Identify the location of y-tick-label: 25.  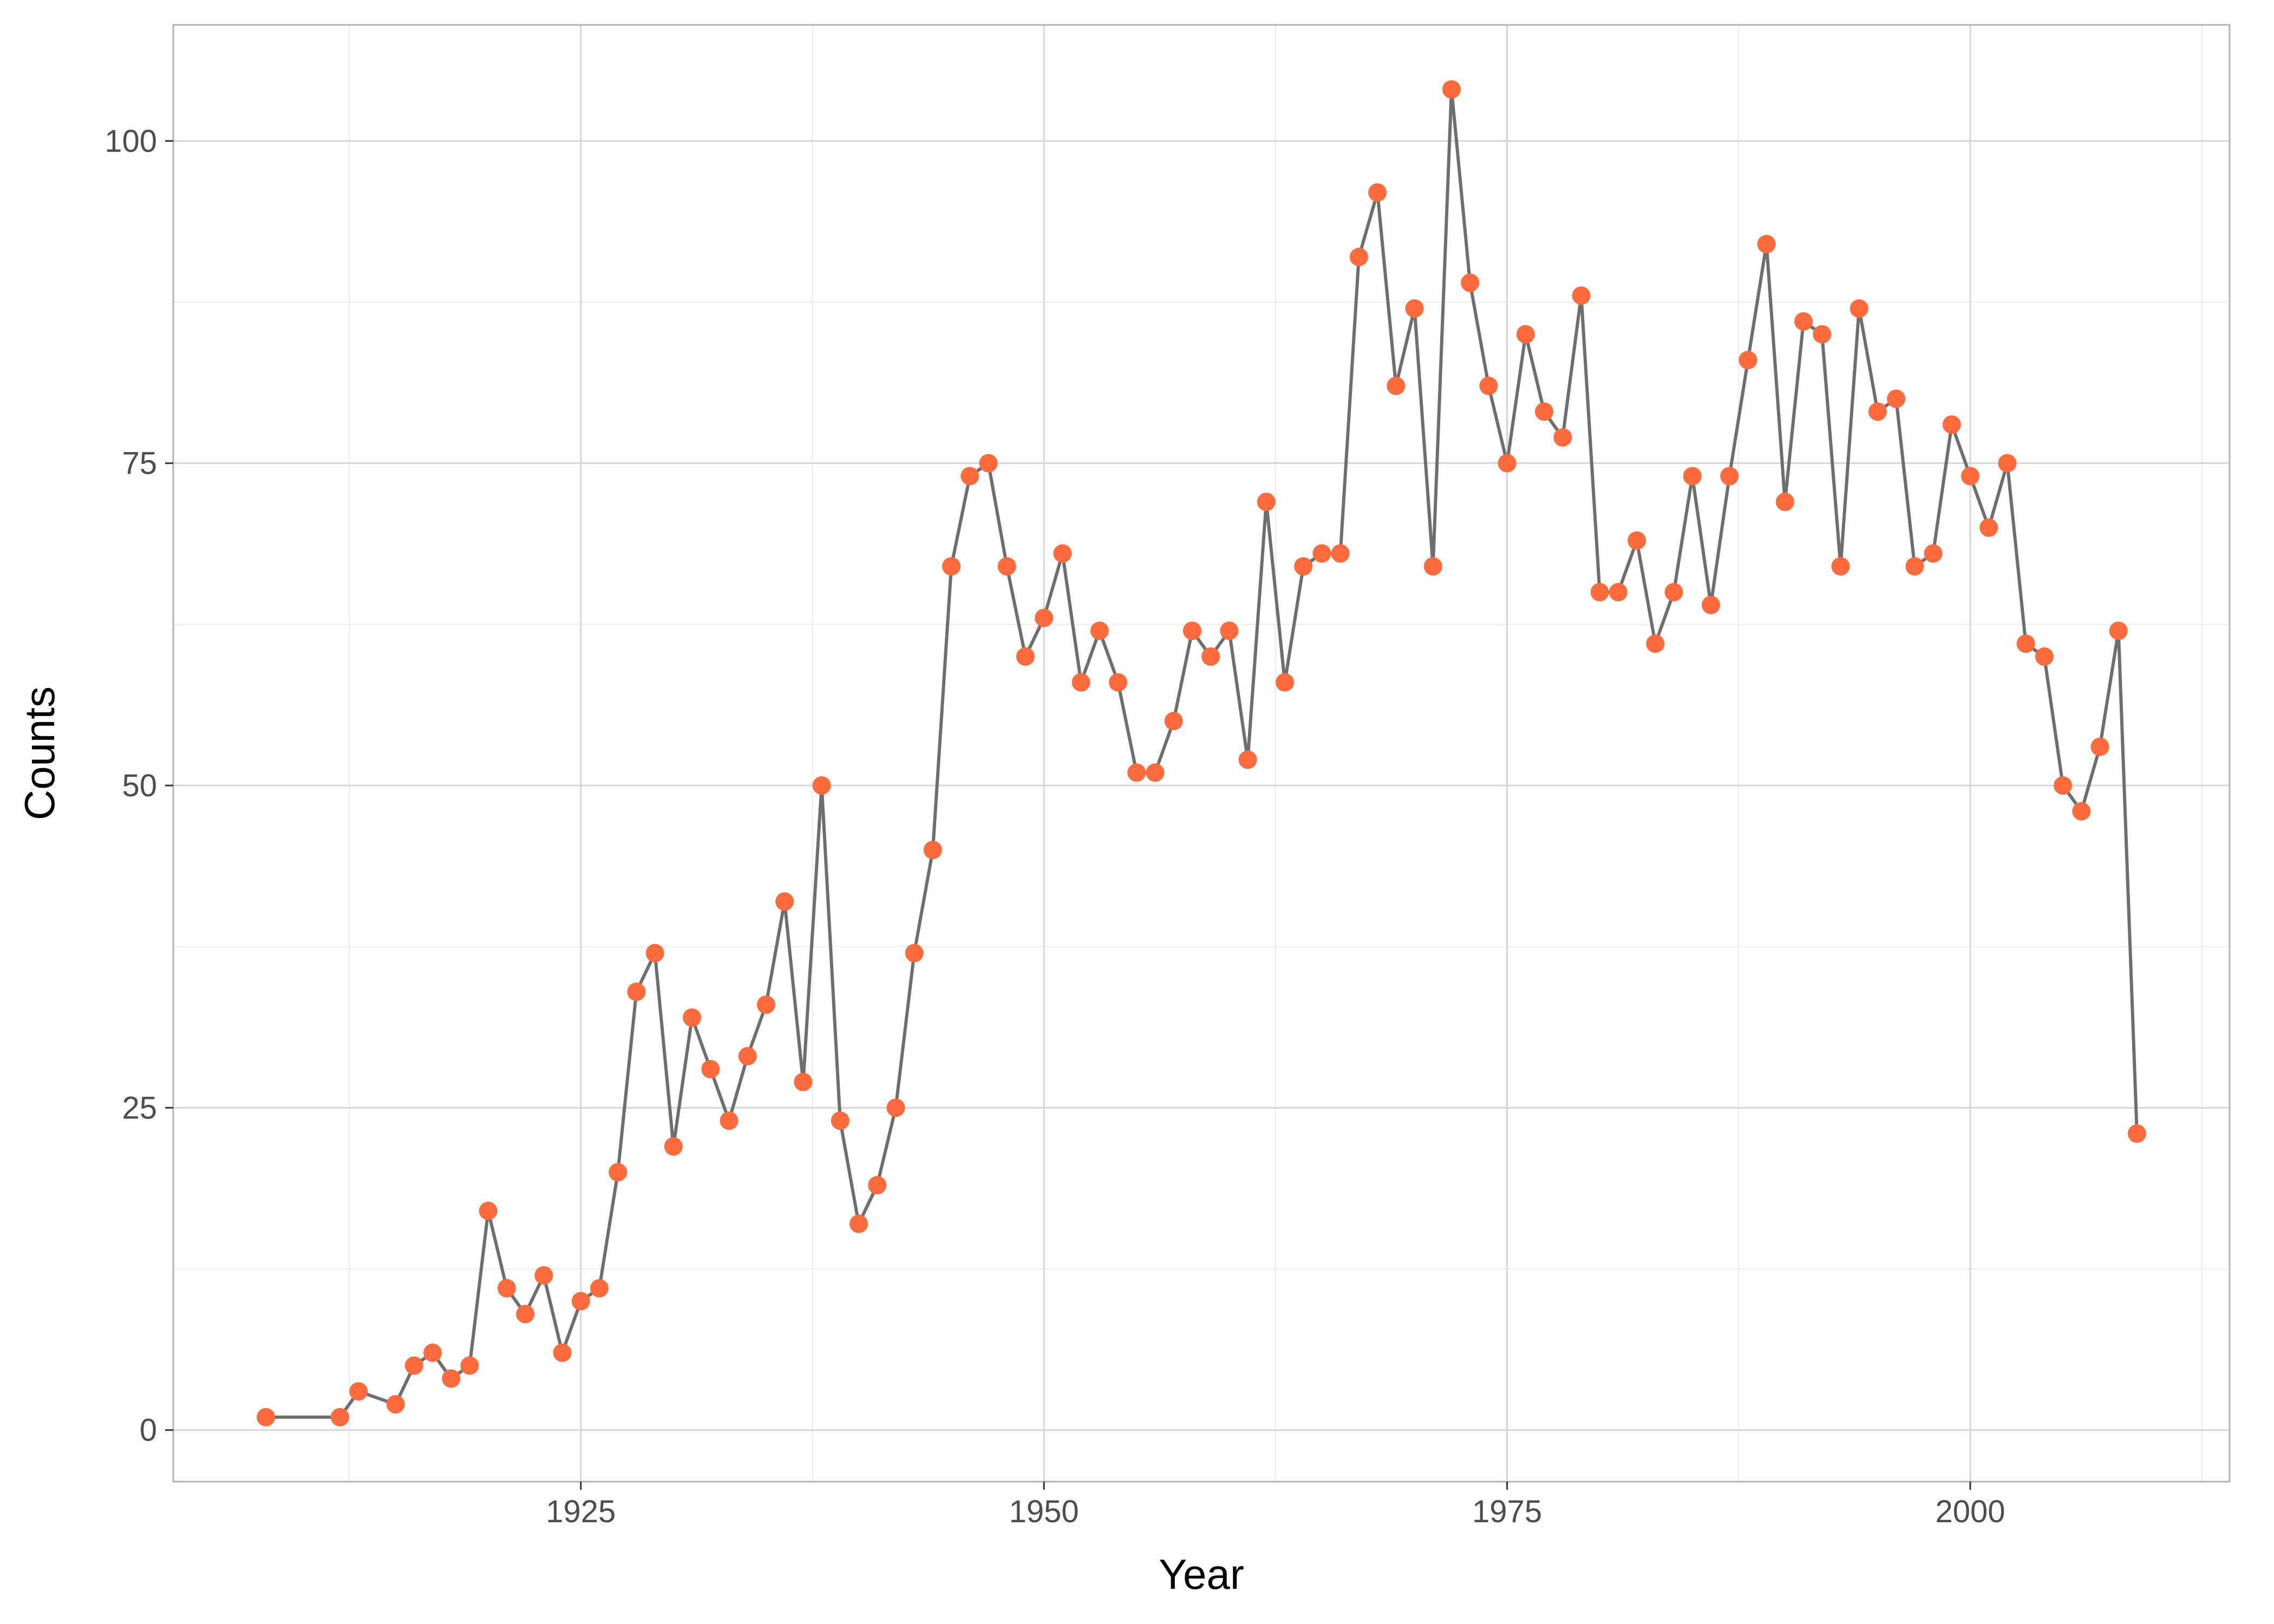
(139, 1107).